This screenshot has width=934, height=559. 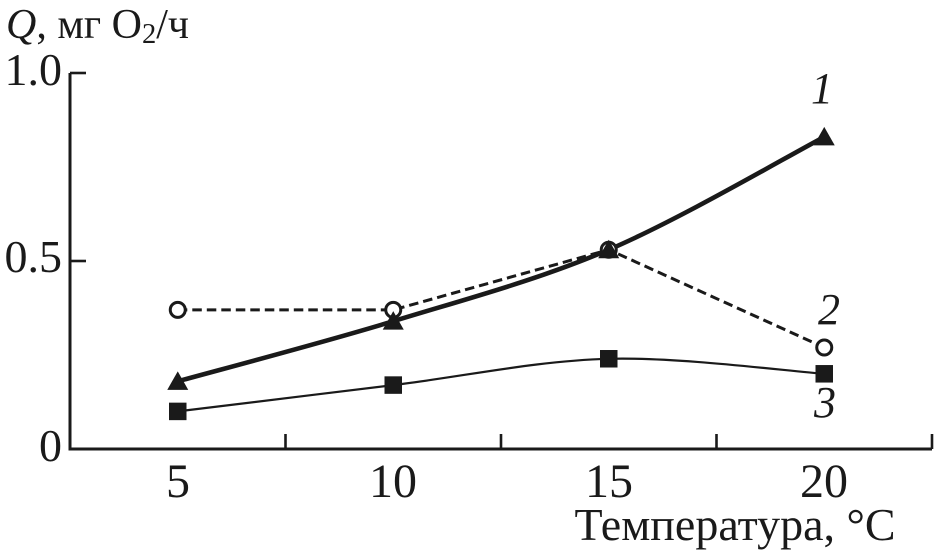 I want to click on x-tick-label-5: 5, so click(x=178, y=481).